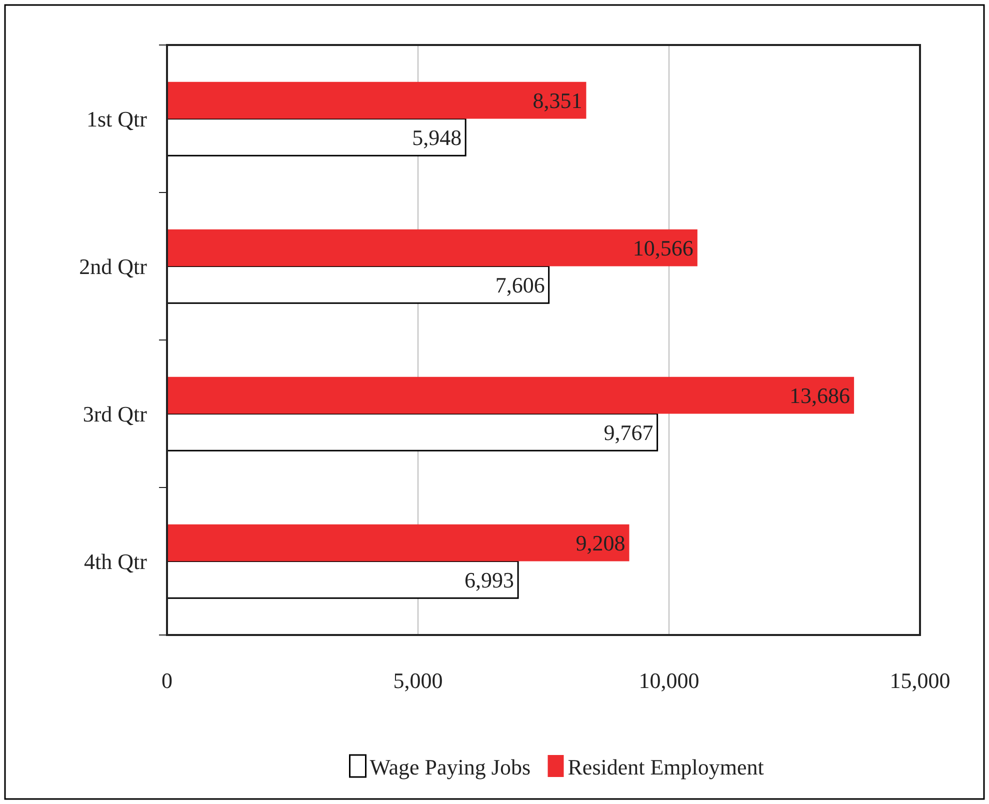  Describe the element at coordinates (520, 285) in the screenshot. I see `data-label: 7,606` at that location.